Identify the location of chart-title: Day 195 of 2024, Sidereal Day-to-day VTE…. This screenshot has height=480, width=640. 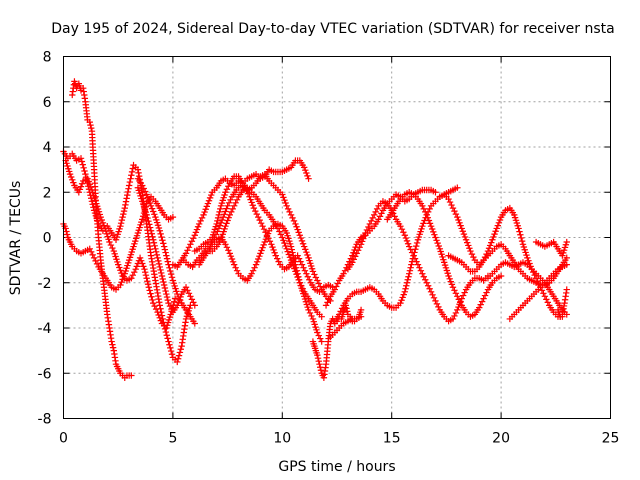
(332, 29).